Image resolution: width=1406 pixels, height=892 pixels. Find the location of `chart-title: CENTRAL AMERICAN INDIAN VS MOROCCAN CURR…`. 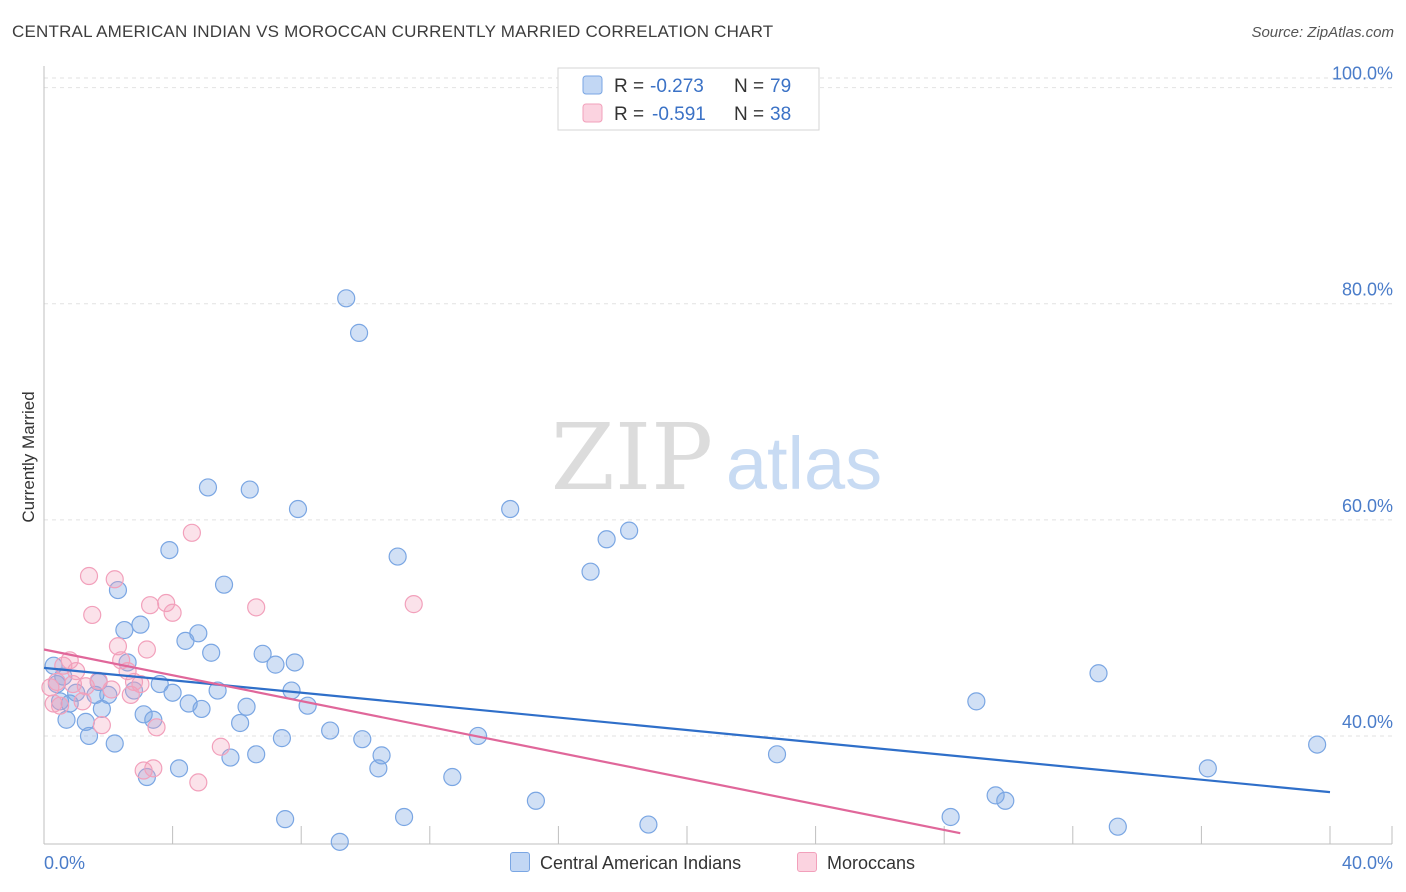

chart-title: CENTRAL AMERICAN INDIAN VS MOROCCAN CURR… is located at coordinates (393, 31).